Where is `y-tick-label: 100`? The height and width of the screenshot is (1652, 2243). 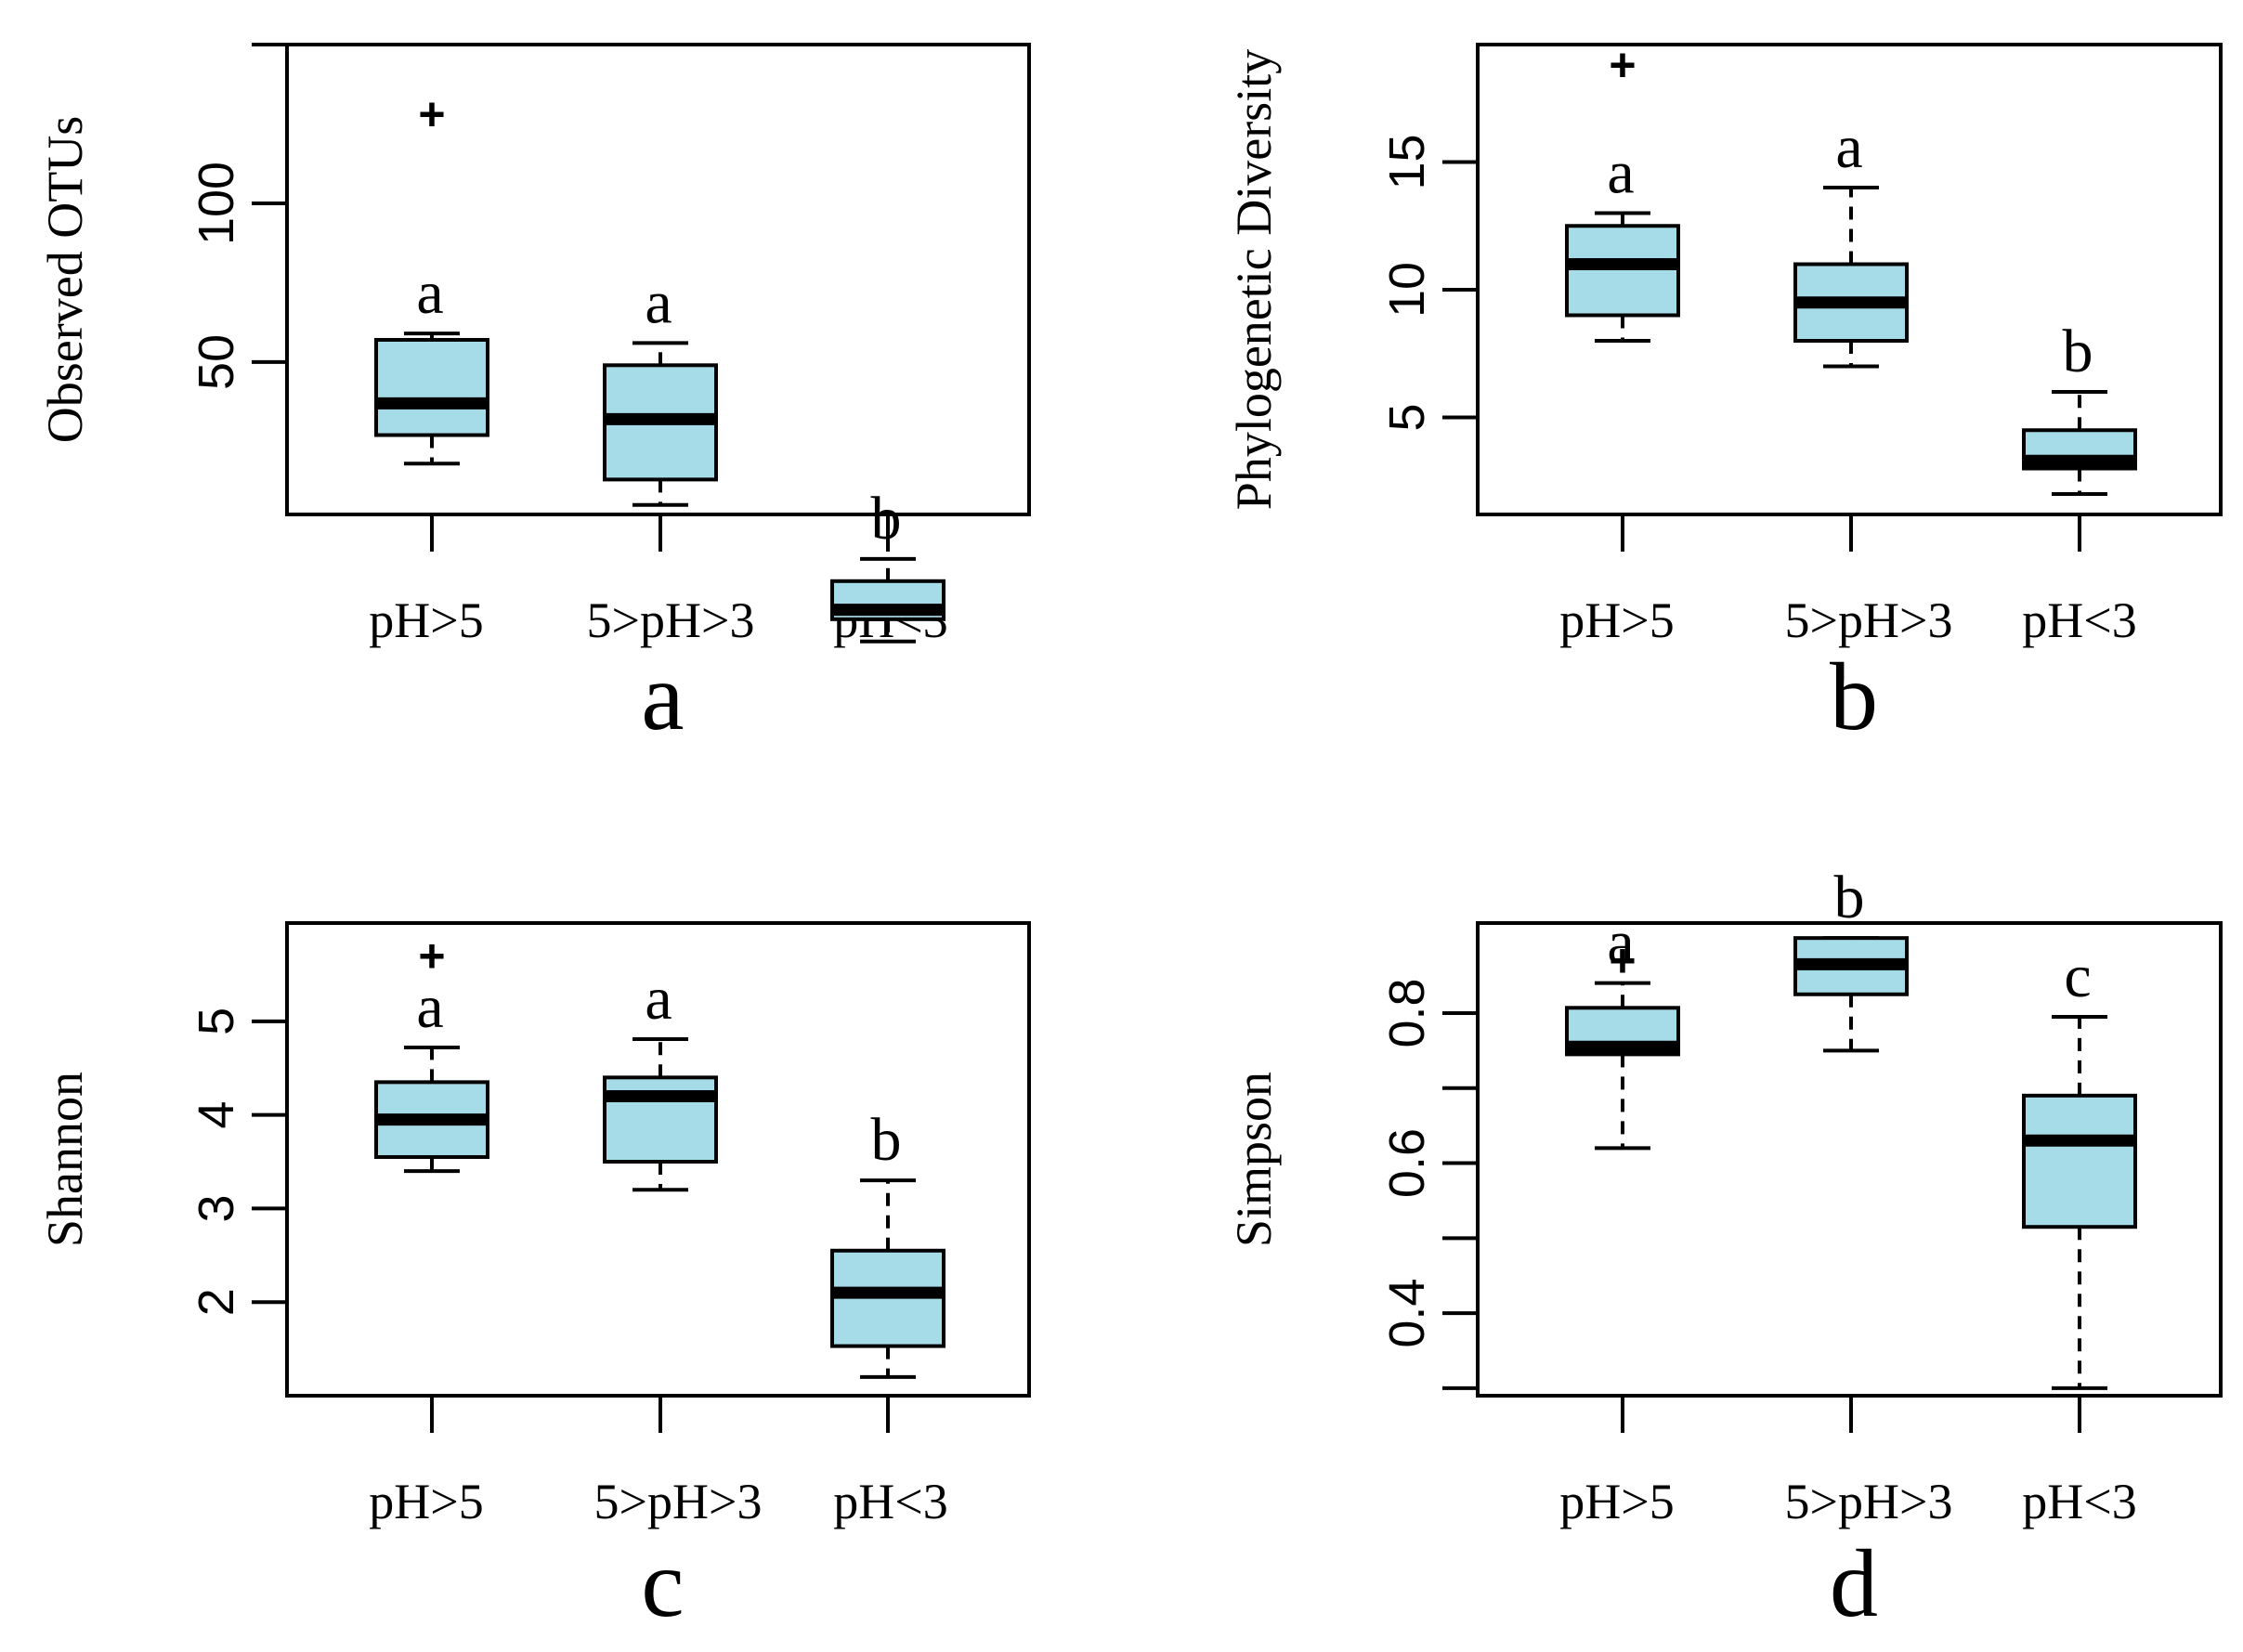
y-tick-label: 100 is located at coordinates (216, 204).